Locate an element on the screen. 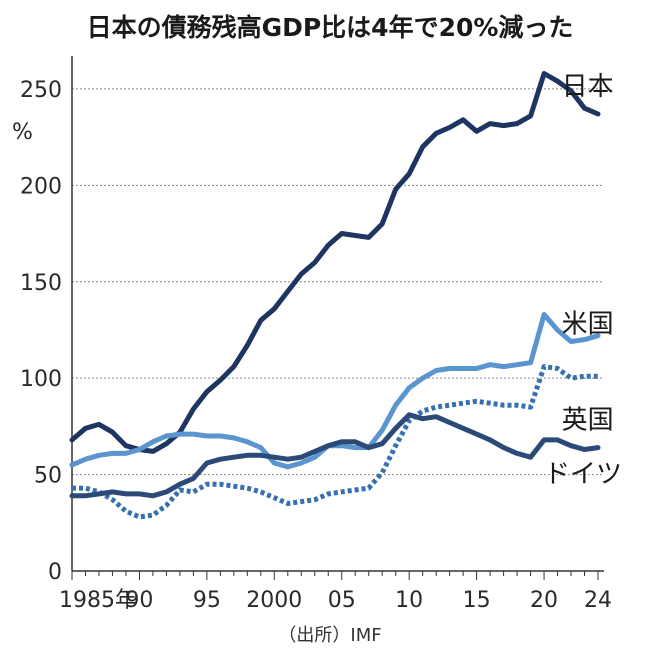 The width and height of the screenshot is (660, 654). x-tick-label-95: 95 is located at coordinates (207, 600).